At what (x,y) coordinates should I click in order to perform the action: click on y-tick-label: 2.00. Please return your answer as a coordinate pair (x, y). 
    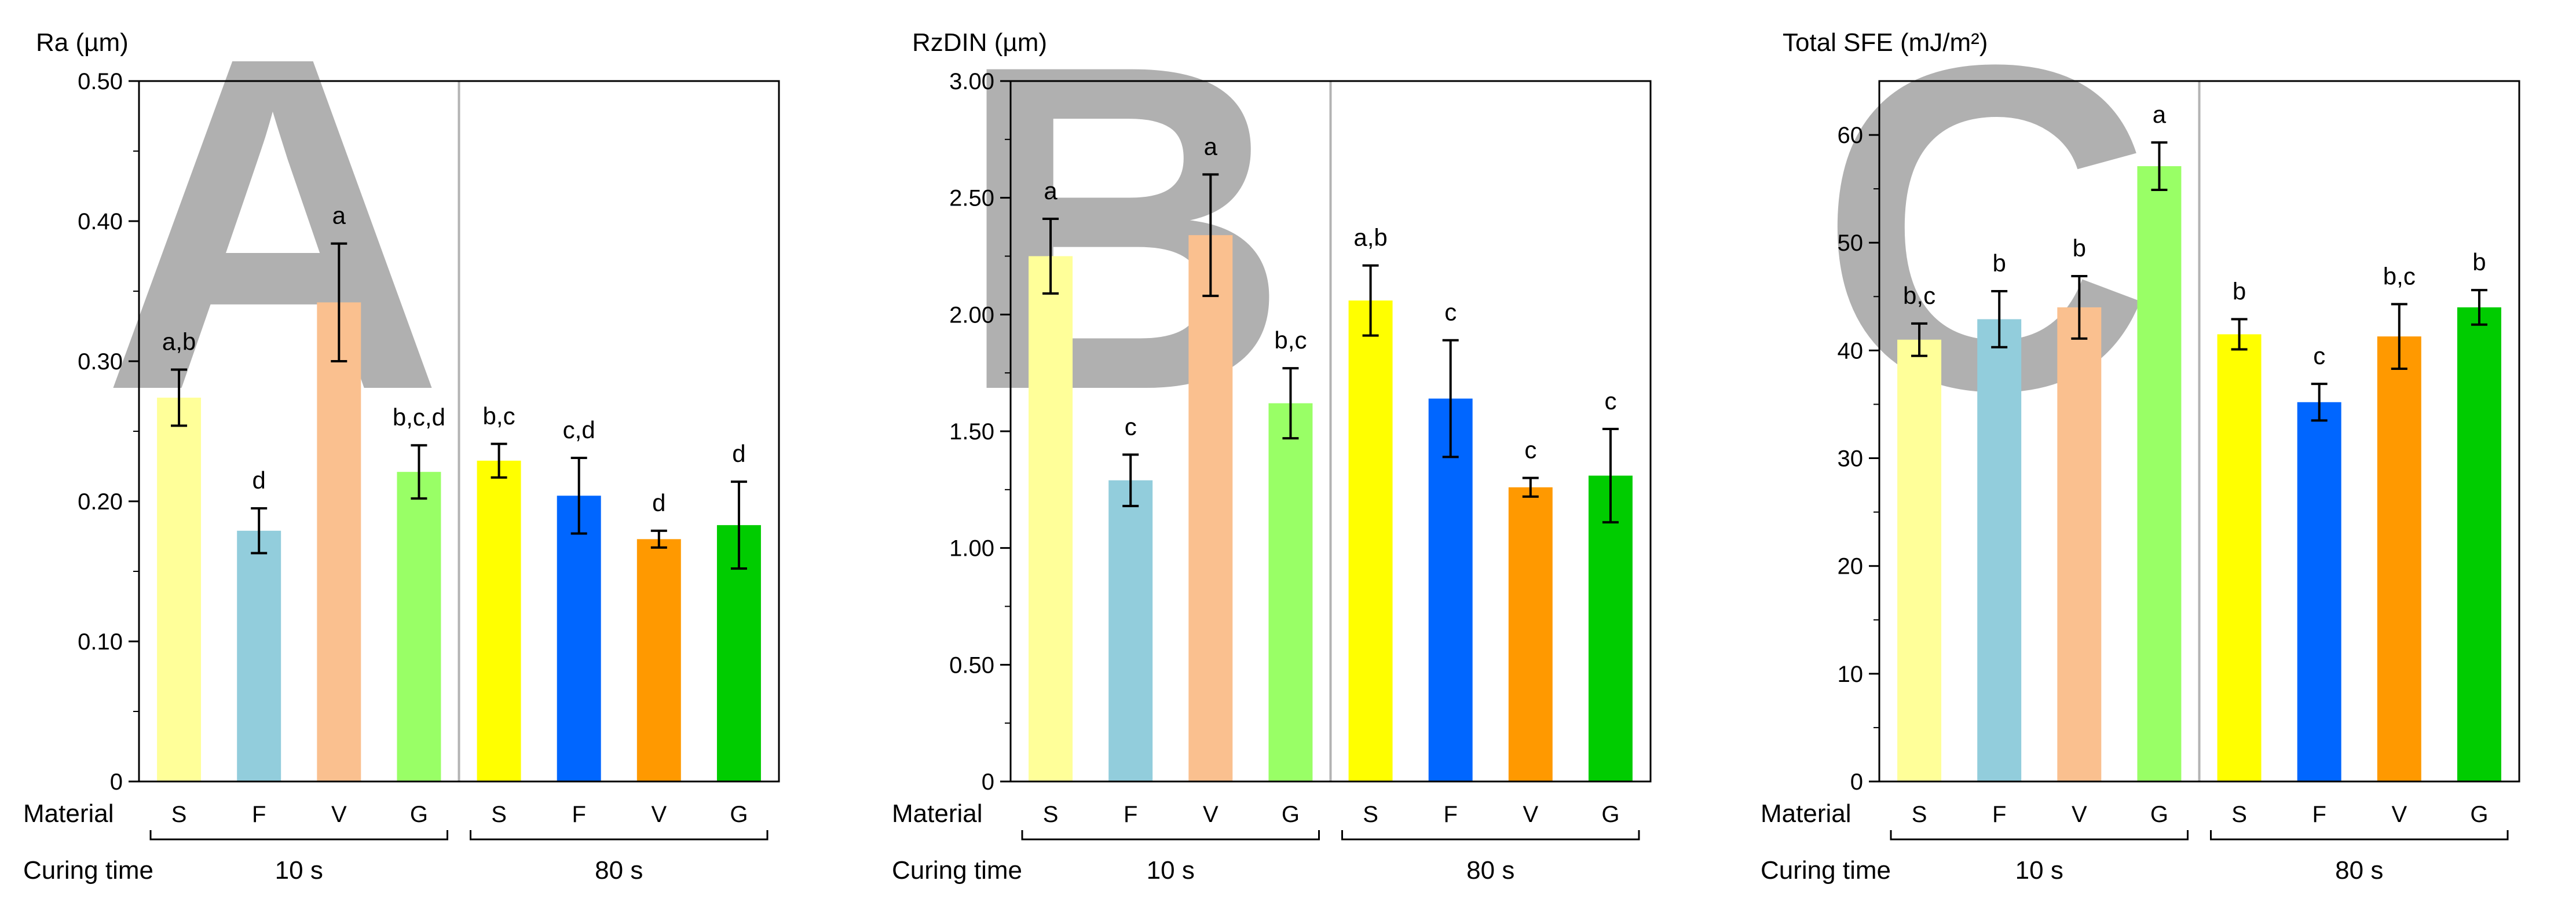
    Looking at the image, I should click on (971, 315).